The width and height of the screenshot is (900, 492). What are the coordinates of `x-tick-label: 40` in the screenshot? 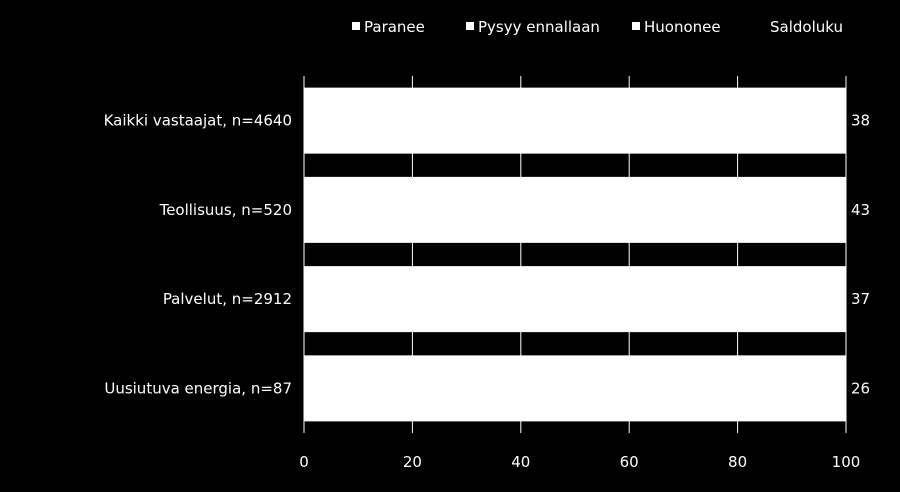 It's located at (520, 462).